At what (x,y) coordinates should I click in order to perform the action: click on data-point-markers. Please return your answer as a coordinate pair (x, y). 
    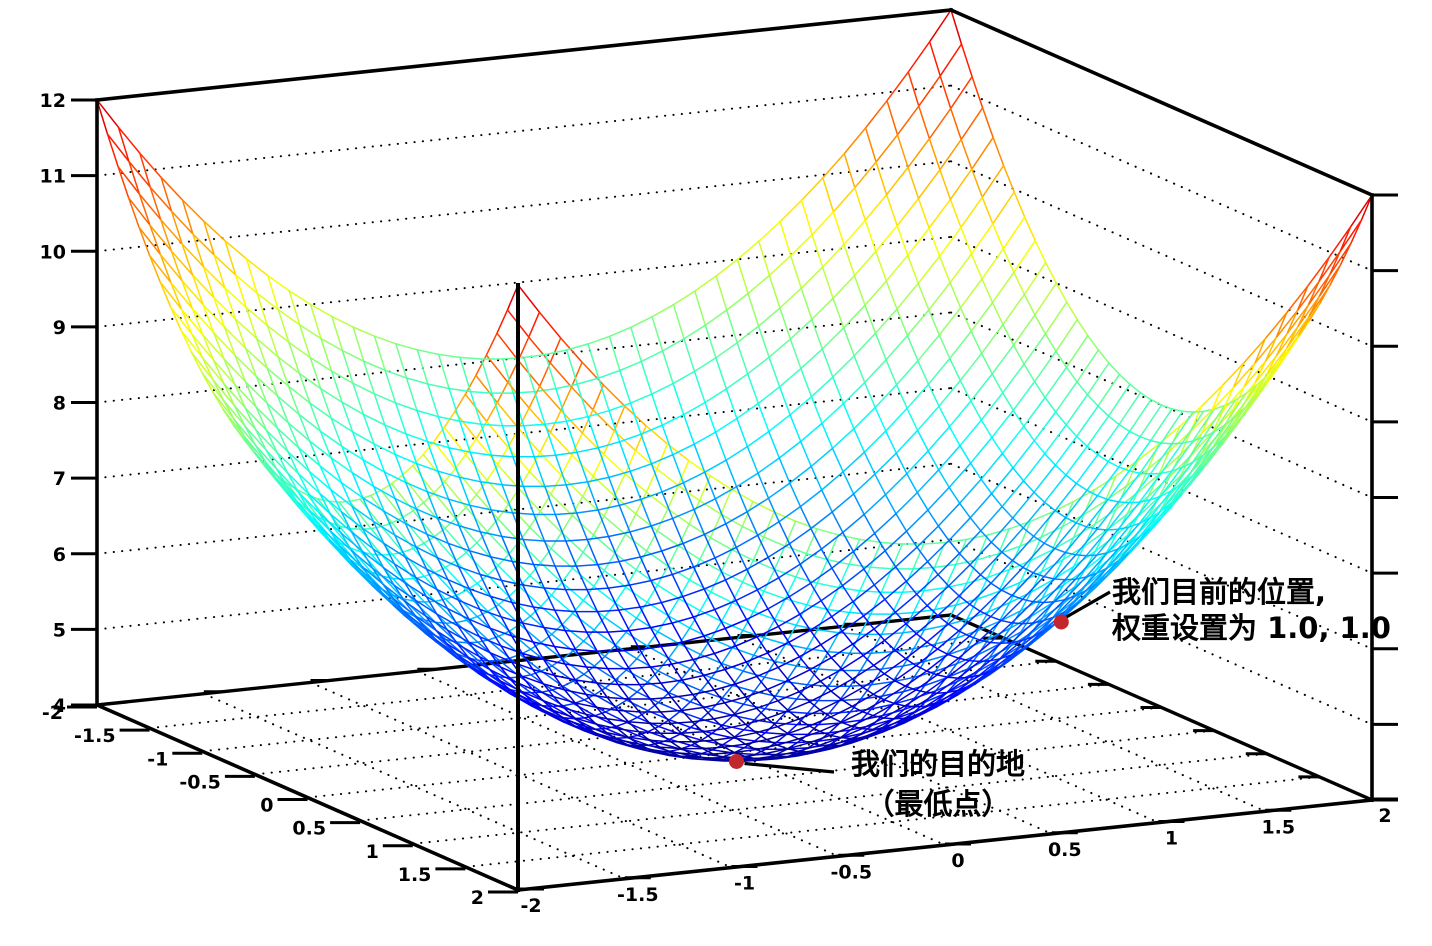
    Looking at the image, I should click on (920, 682).